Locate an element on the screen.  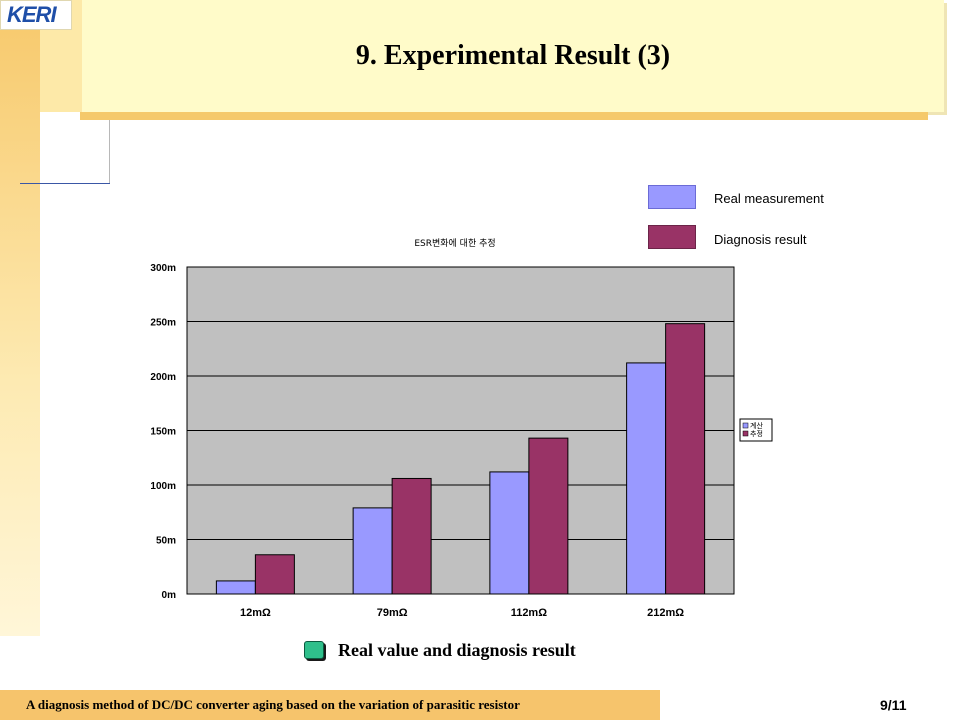
decor-vertical-line is located at coordinates (109, 152).